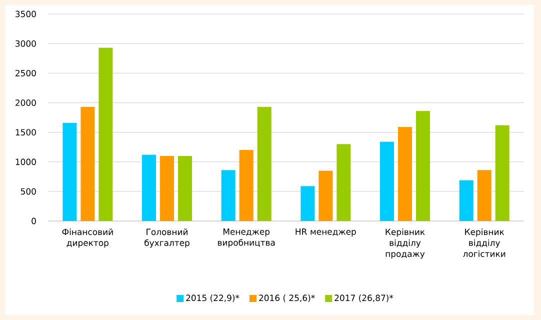 The width and height of the screenshot is (541, 320). Describe the element at coordinates (167, 238) in the screenshot. I see `x-tick-label: Головний бухгалтер` at that location.